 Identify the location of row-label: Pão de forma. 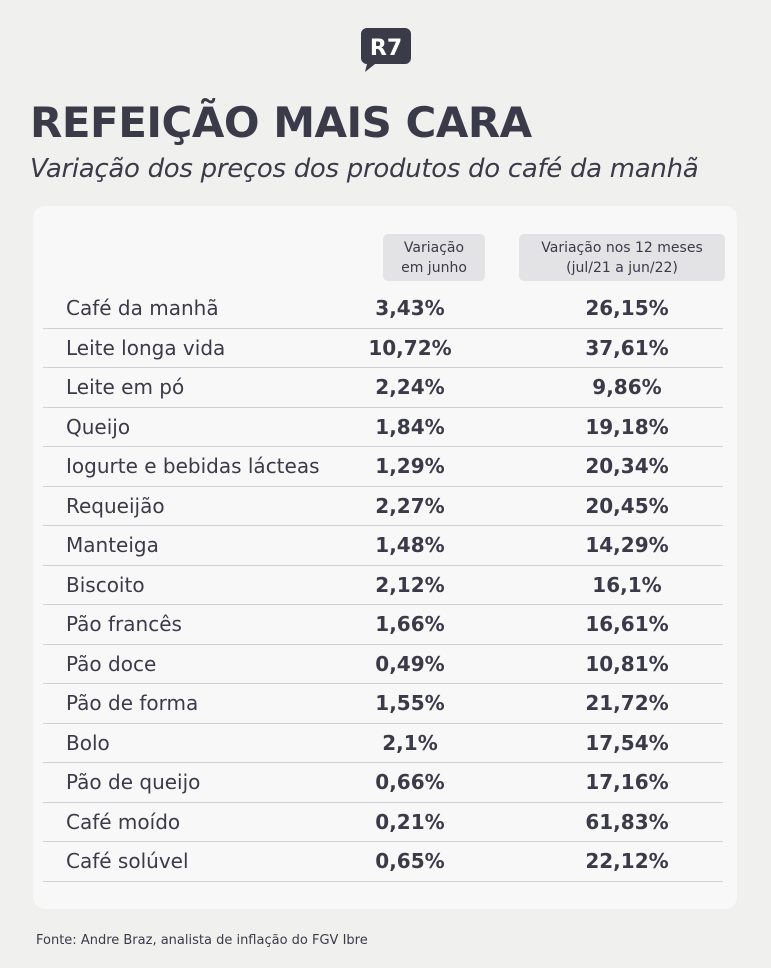
(132, 703).